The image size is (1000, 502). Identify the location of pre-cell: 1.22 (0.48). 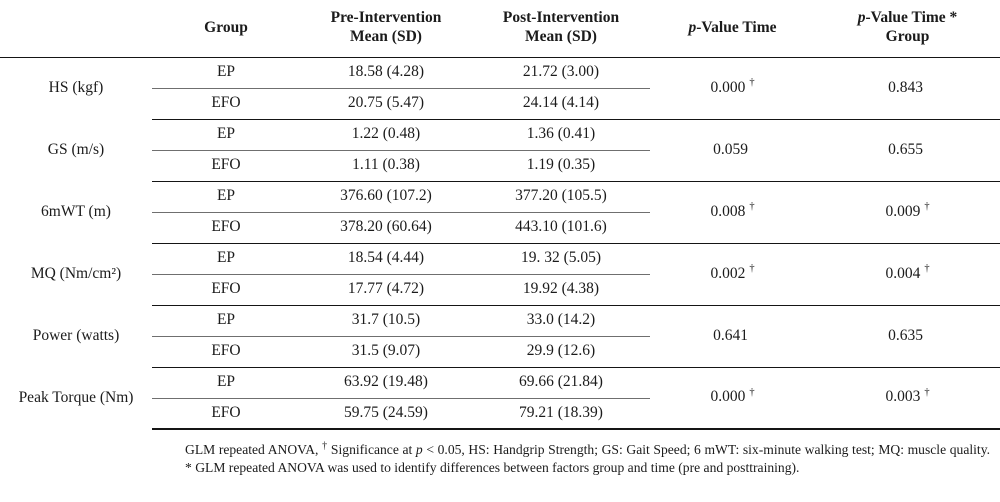
(386, 135).